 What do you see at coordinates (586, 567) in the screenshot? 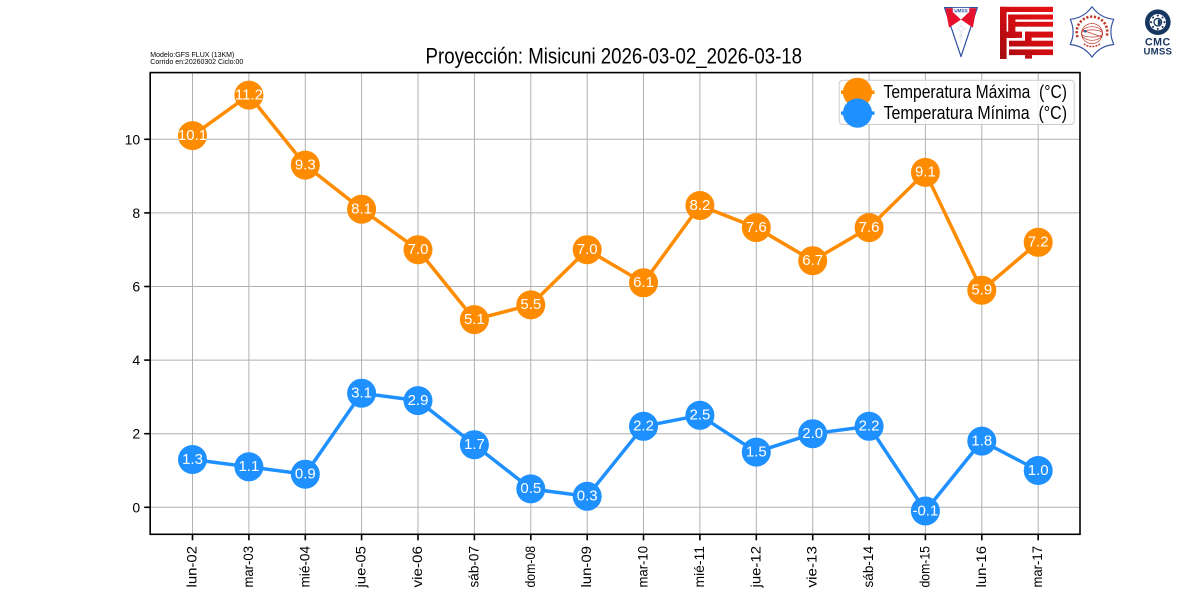
I see `svg-text: lun-09` at bounding box center [586, 567].